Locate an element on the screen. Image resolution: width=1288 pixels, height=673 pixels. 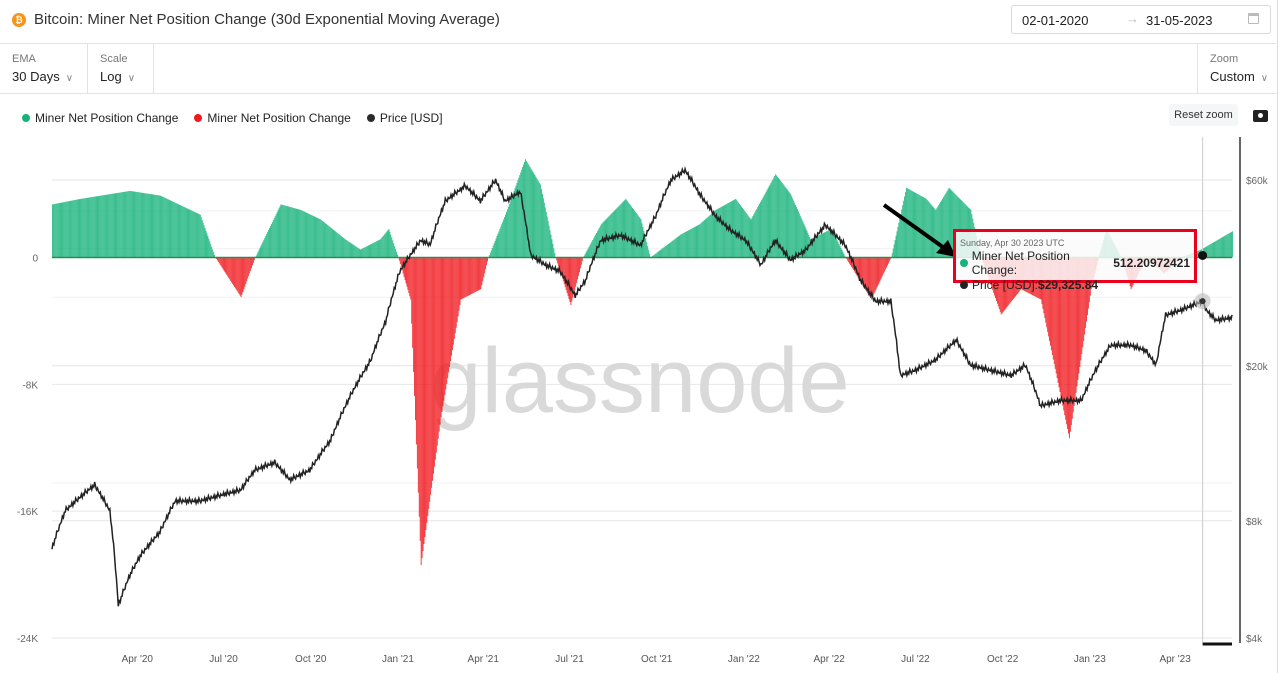
legend-item-negative: Miner Net Position Change is located at coordinates (272, 118).